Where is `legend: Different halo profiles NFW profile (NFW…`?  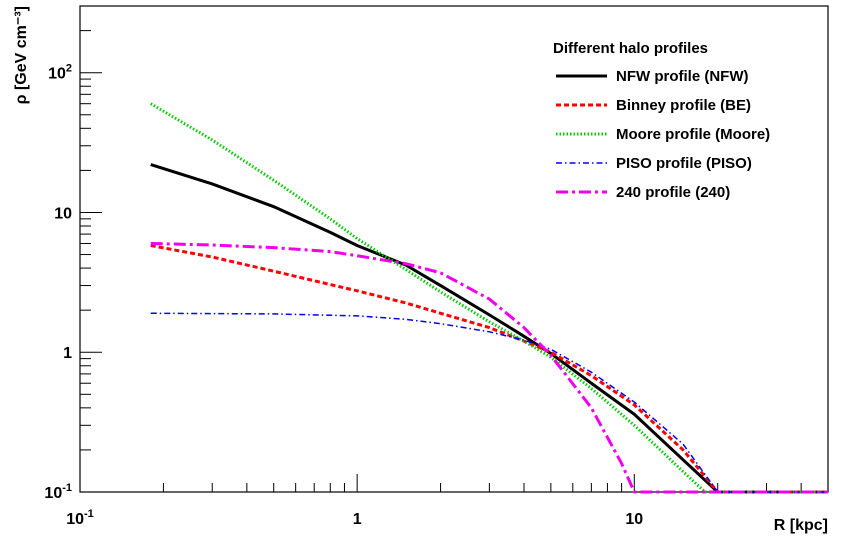 legend: Different halo profiles NFW profile (NFW… is located at coordinates (661, 120).